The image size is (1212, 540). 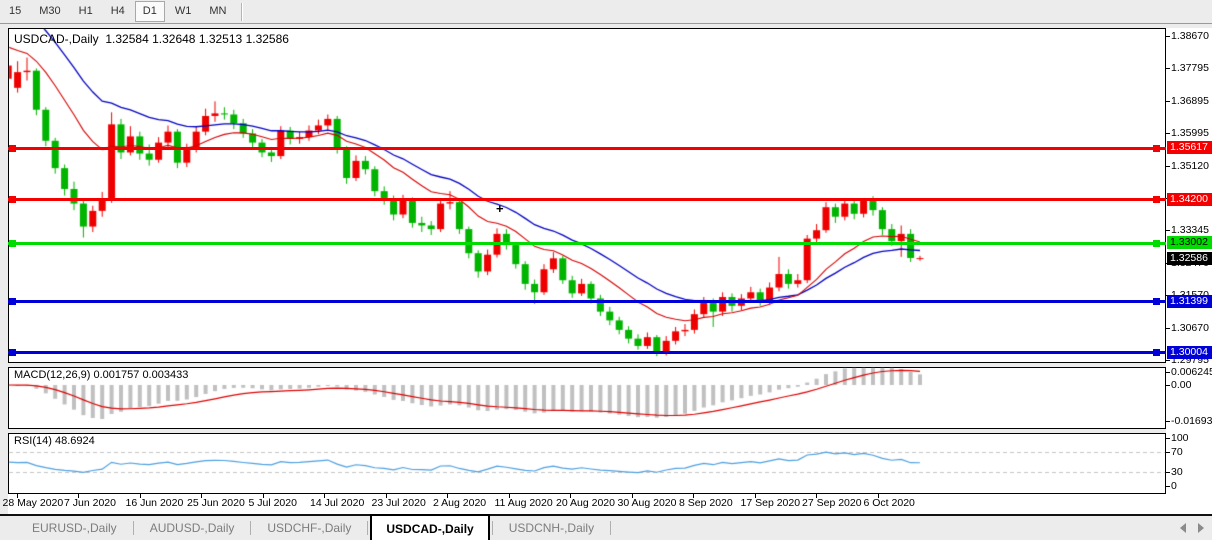 I want to click on rsi-axis-label: 0, so click(x=1174, y=486).